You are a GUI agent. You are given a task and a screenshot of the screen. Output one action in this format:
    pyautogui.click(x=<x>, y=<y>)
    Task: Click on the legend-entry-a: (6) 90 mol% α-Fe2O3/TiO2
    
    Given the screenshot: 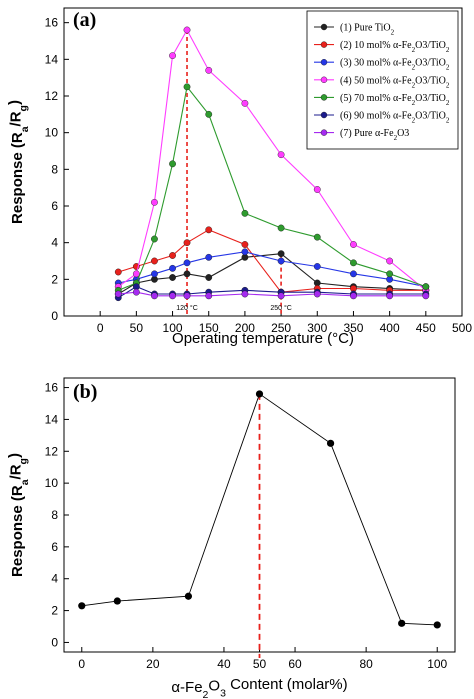 What is the action you would take?
    pyautogui.click(x=395, y=118)
    